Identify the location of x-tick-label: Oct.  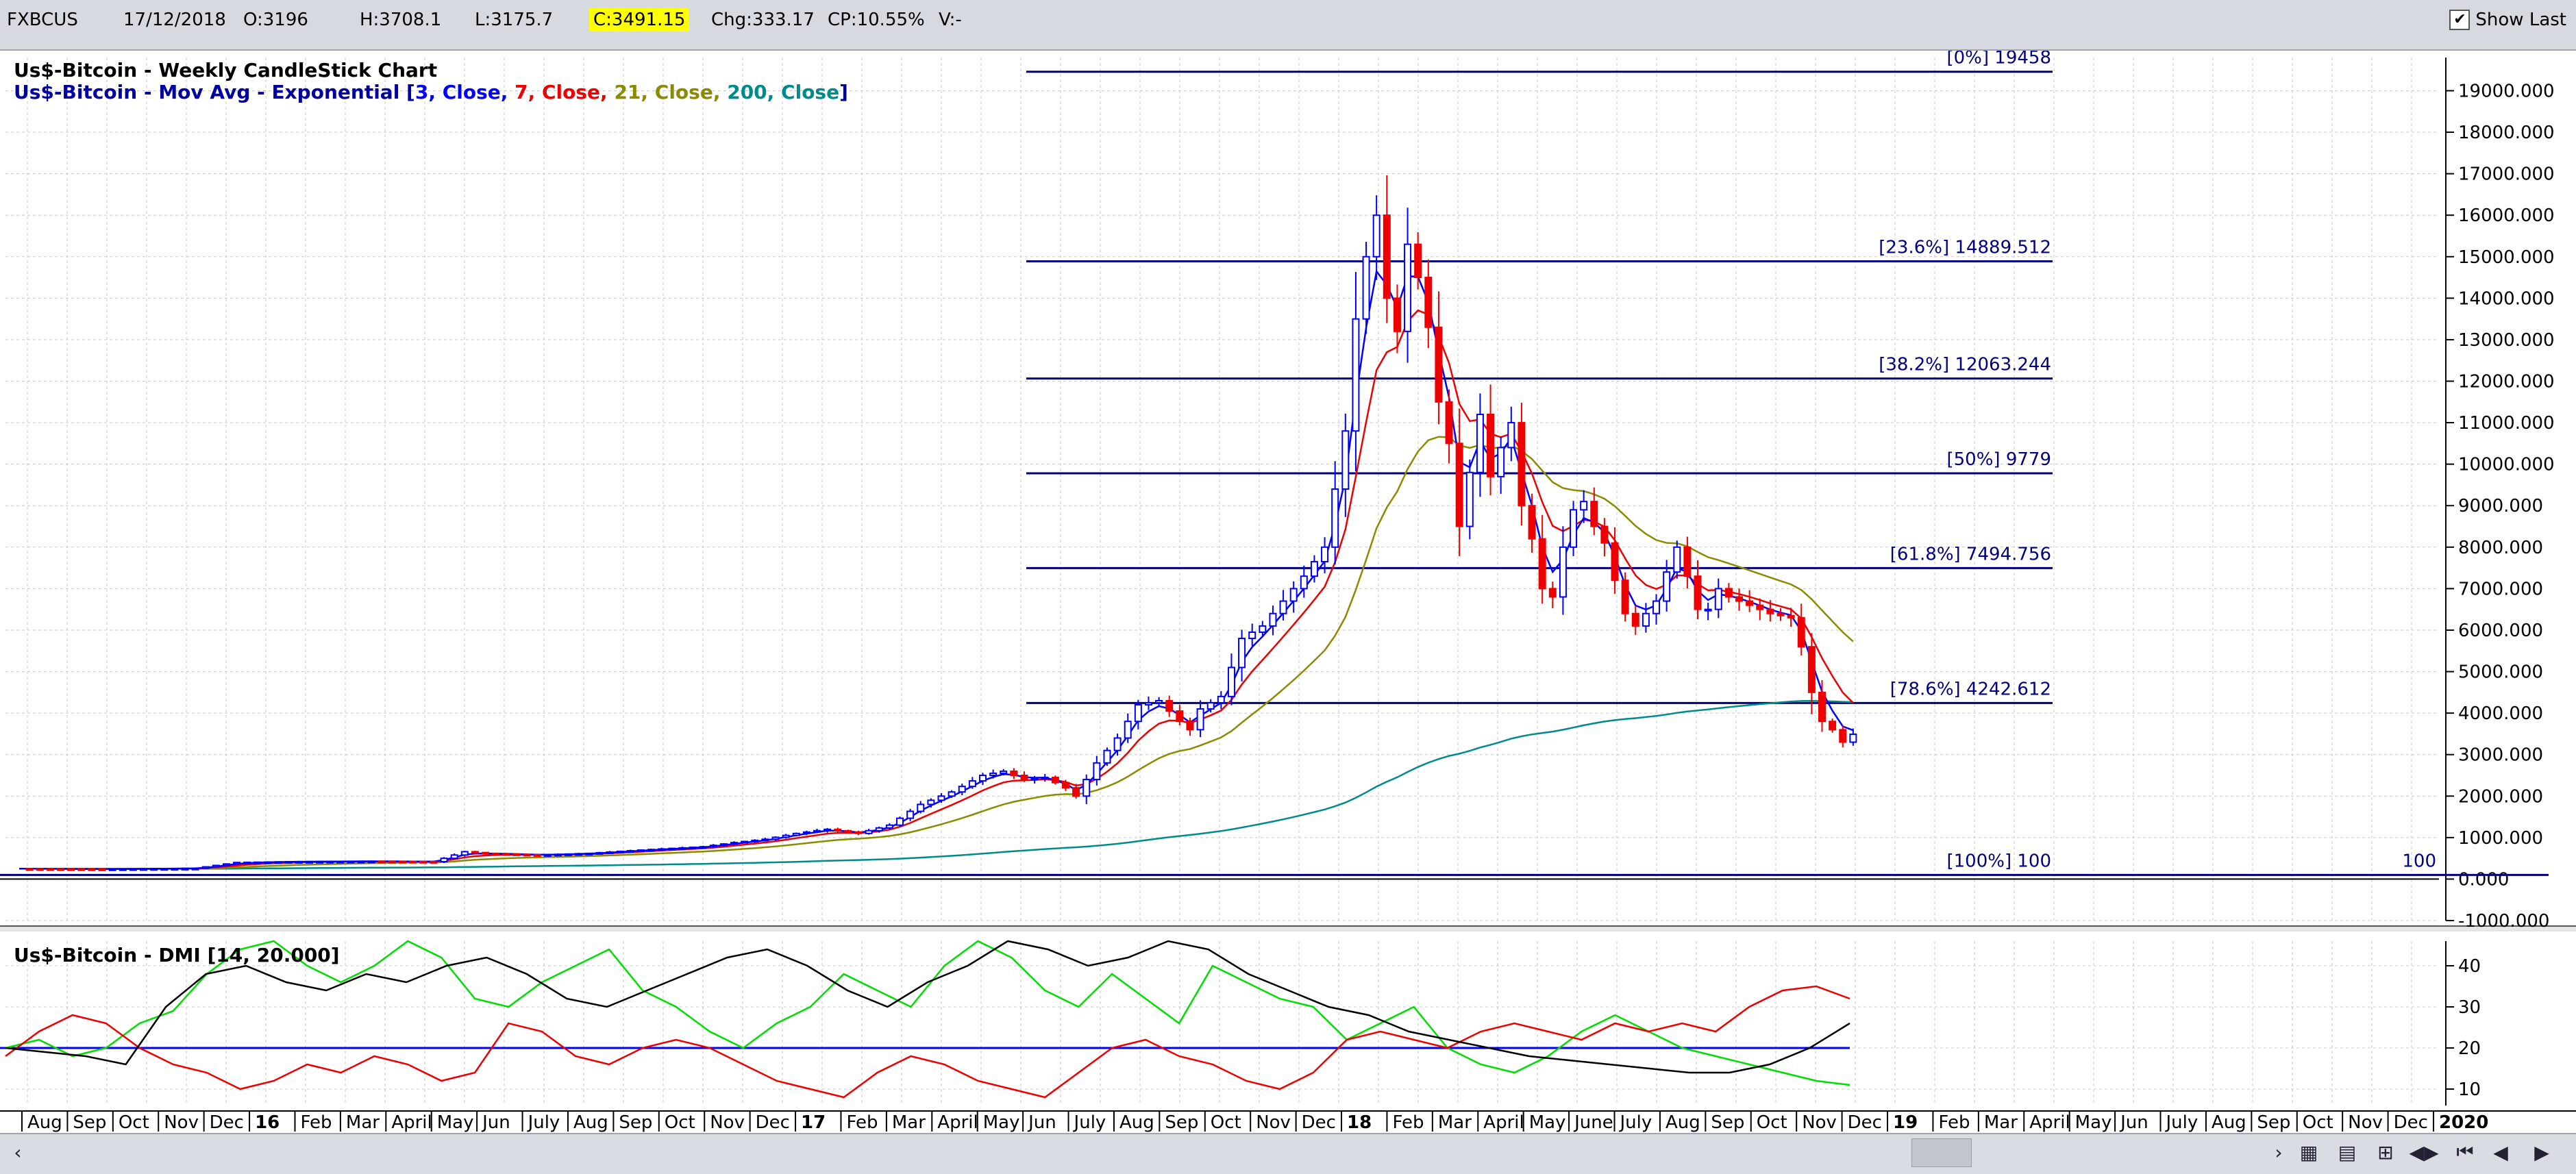
(1772, 1122).